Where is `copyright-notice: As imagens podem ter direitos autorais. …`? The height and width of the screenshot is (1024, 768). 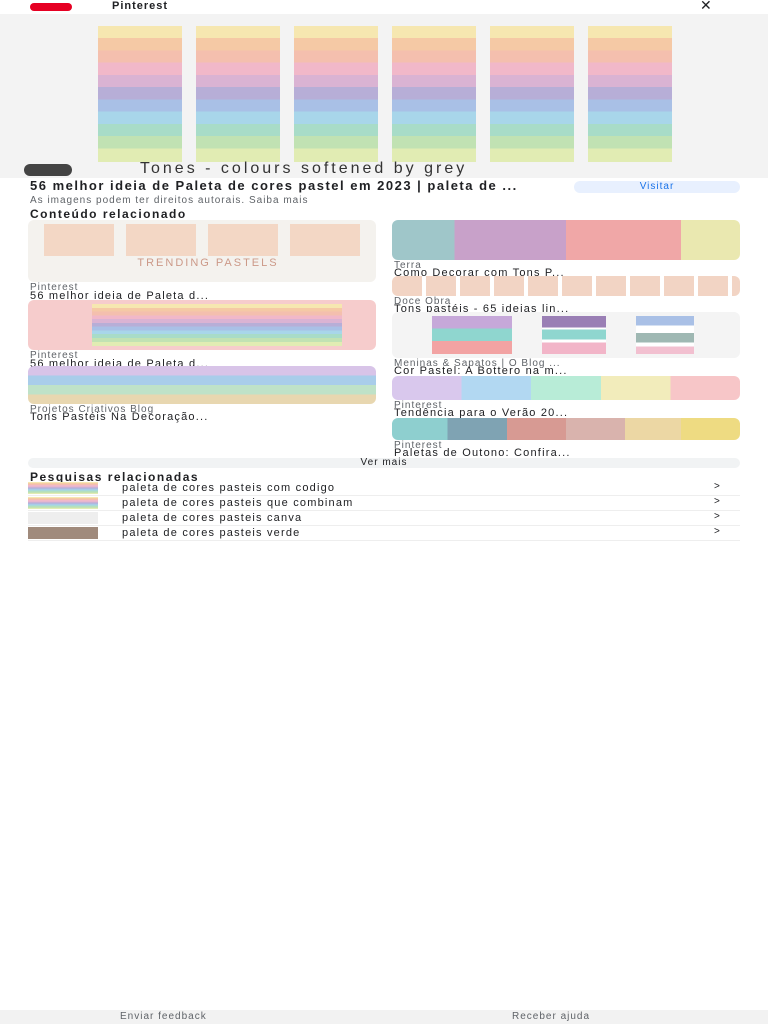 copyright-notice: As imagens podem ter direitos autorais. … is located at coordinates (169, 200).